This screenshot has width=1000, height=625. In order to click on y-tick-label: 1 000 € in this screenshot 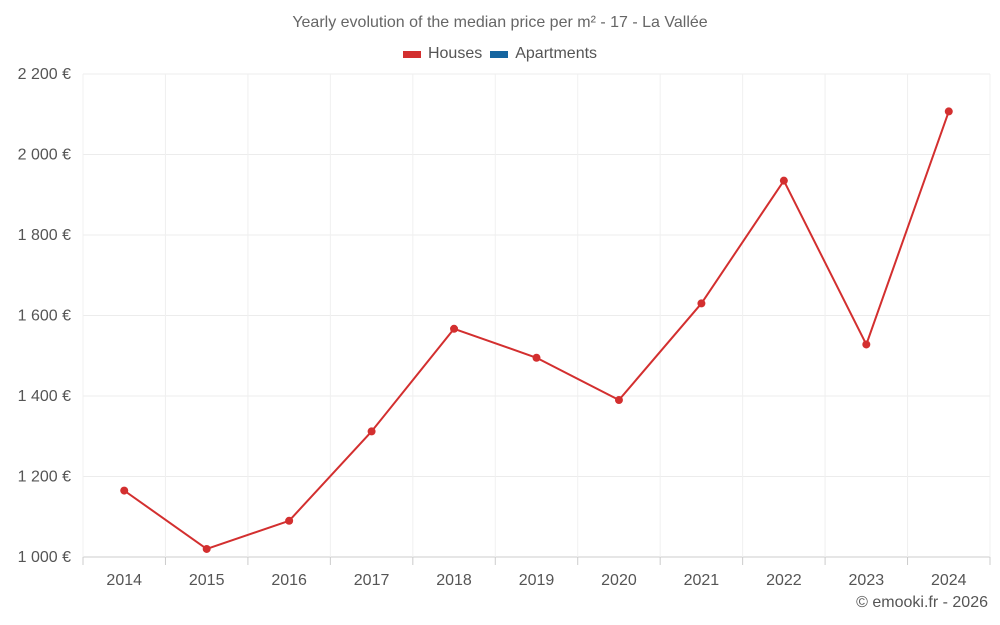, I will do `click(44, 557)`.